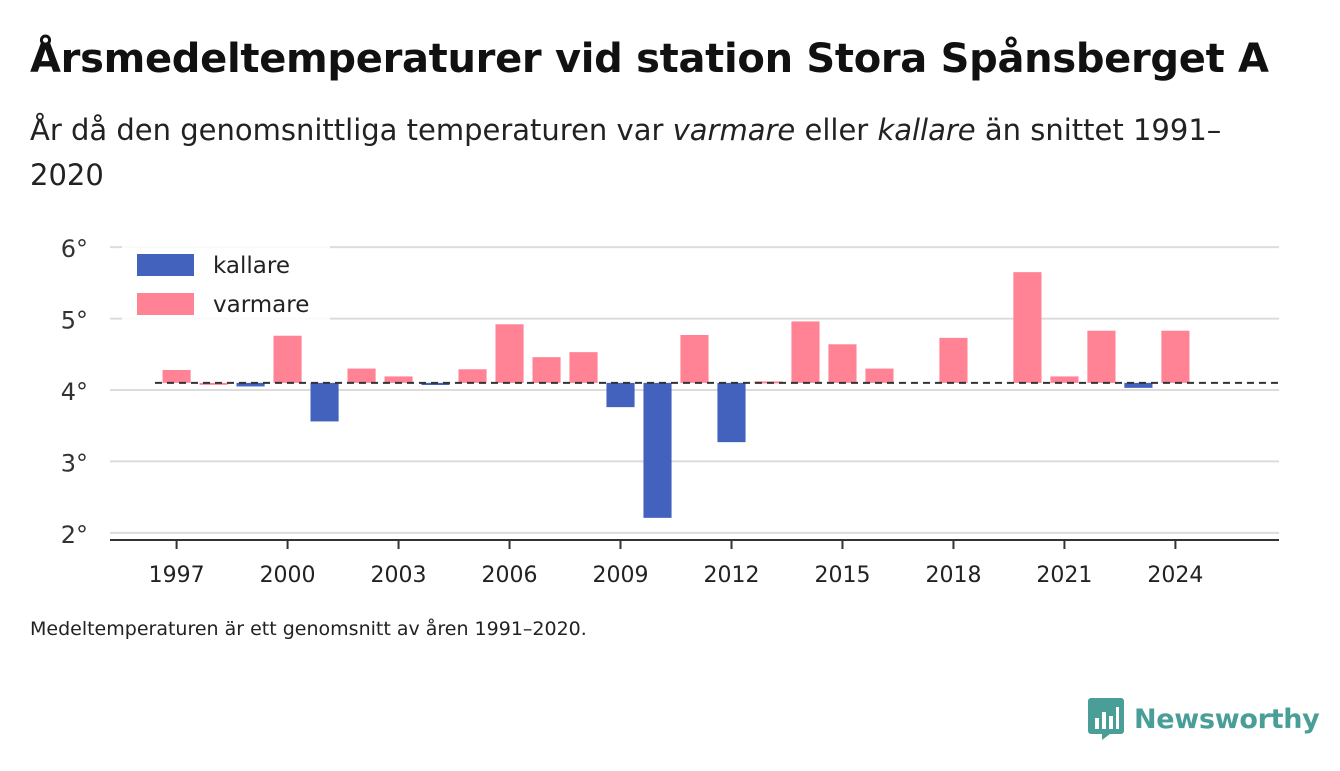 The height and width of the screenshot is (771, 1340). What do you see at coordinates (74, 463) in the screenshot?
I see `y-tick-label: 3°` at bounding box center [74, 463].